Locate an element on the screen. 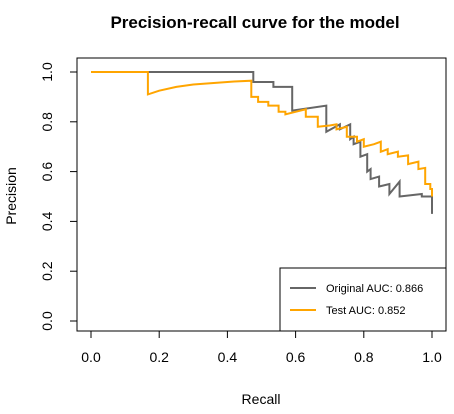  x-tick-label: 0.6 is located at coordinates (296, 357).